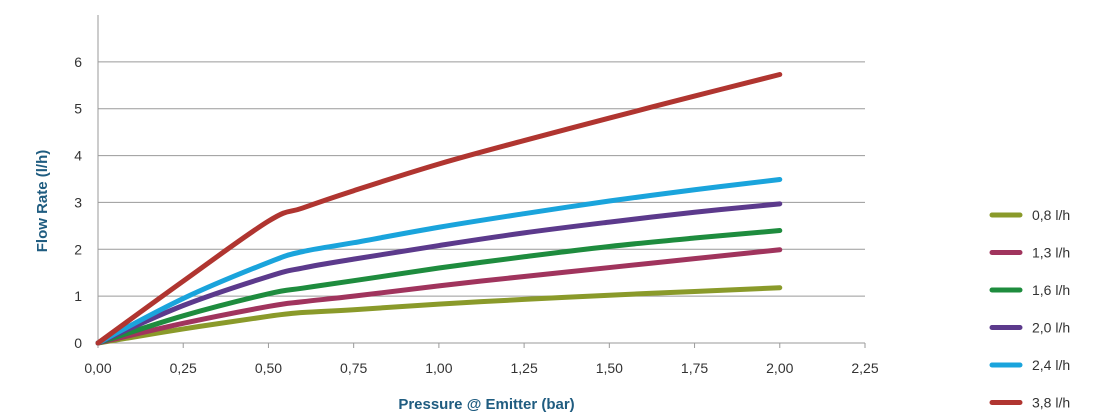 The image size is (1116, 414). Describe the element at coordinates (78, 296) in the screenshot. I see `y-tick-label: 1` at that location.